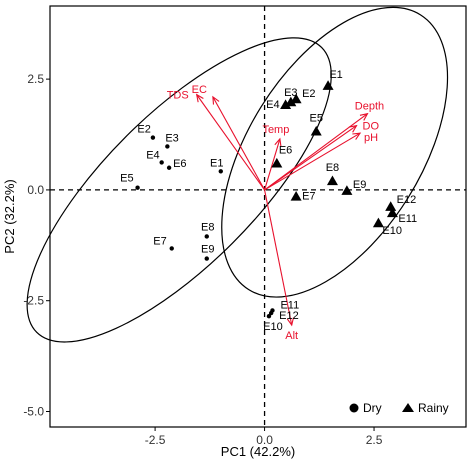  Describe the element at coordinates (378, 222) in the screenshot. I see `rainy-point-e10` at that location.